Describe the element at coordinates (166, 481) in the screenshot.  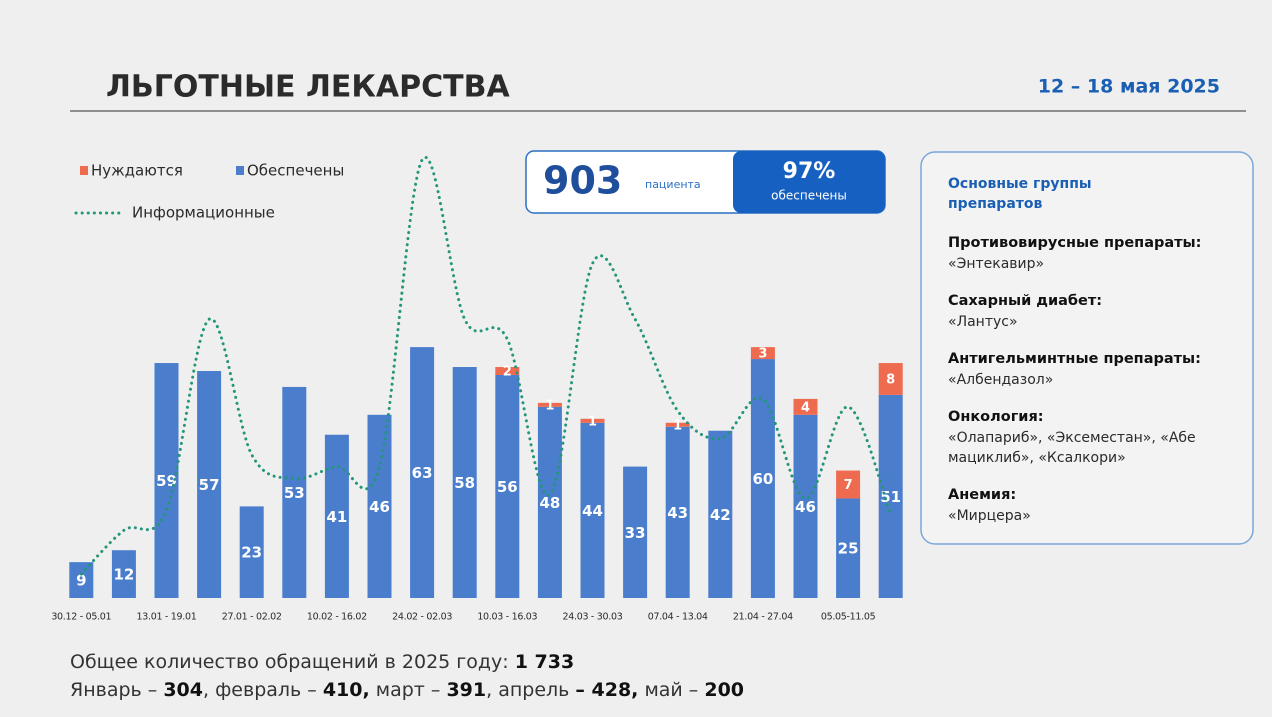
I see `value-label: 59` at that location.